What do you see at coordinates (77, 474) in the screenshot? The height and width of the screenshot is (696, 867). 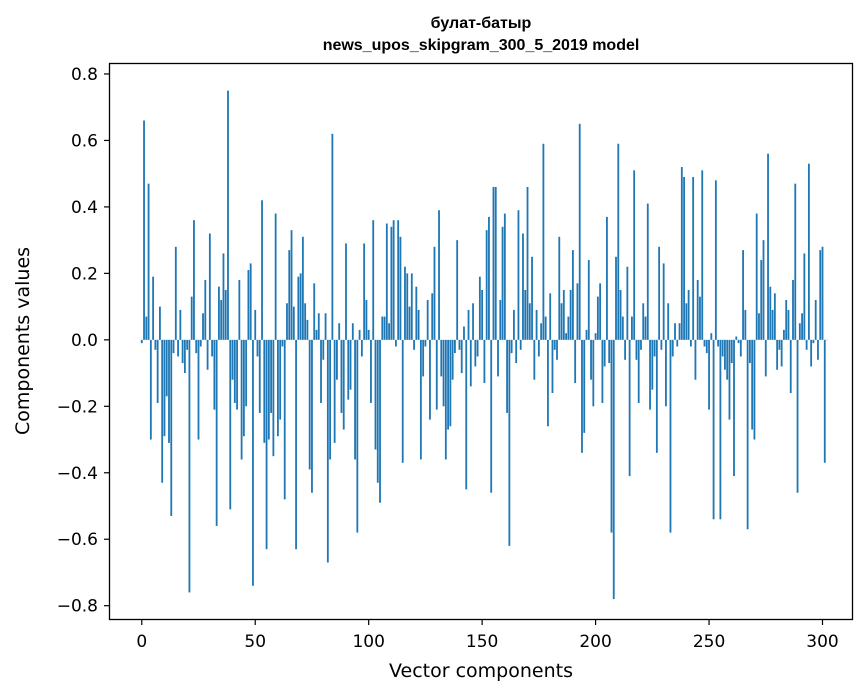 I see `y-tick-label: −0.4` at bounding box center [77, 474].